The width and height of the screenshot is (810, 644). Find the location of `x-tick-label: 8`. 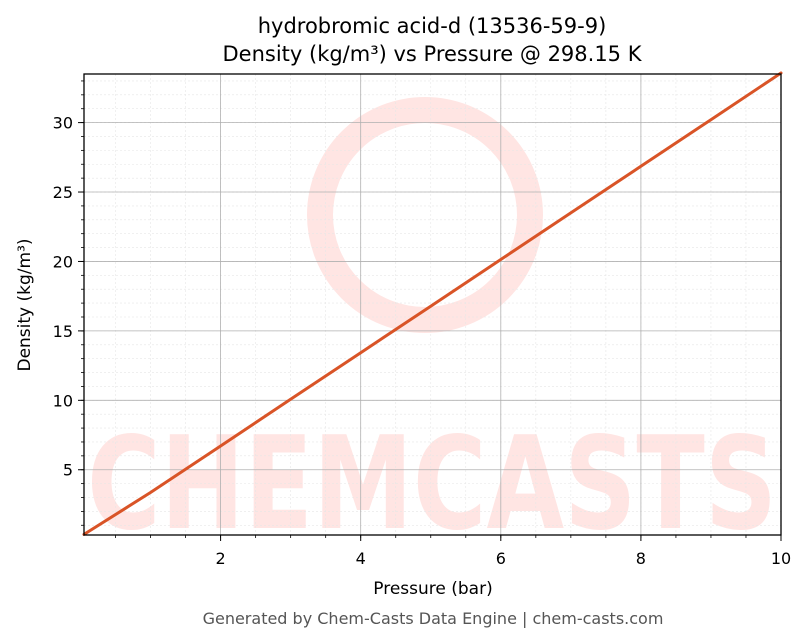

x-tick-label: 8 is located at coordinates (641, 558).